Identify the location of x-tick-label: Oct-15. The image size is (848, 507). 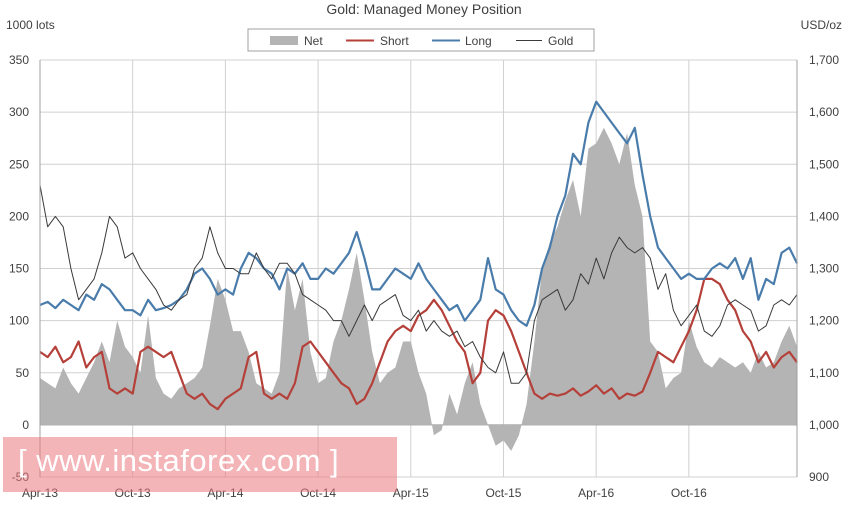
(503, 493).